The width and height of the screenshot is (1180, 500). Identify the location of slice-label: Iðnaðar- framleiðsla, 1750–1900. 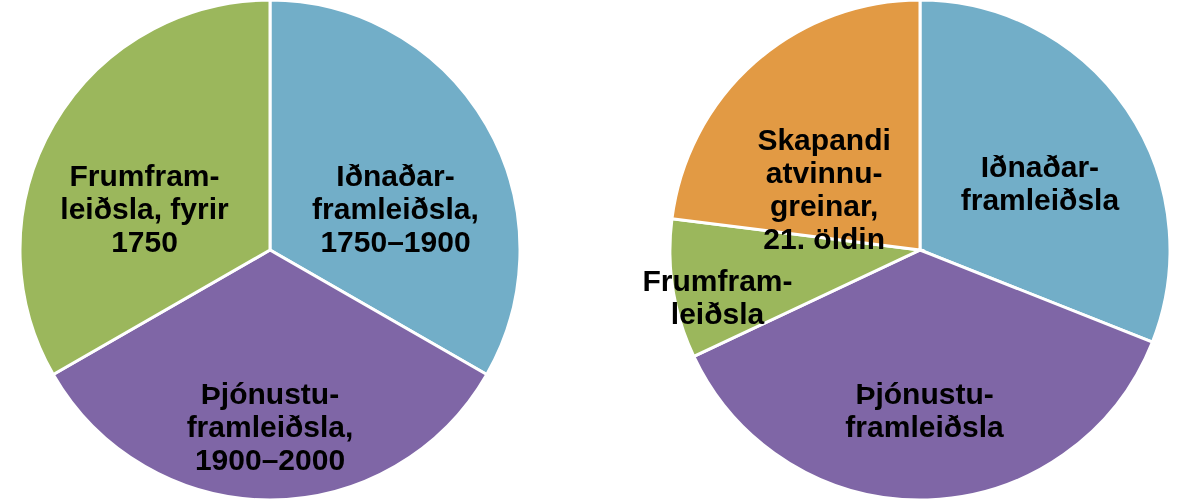
(395, 209).